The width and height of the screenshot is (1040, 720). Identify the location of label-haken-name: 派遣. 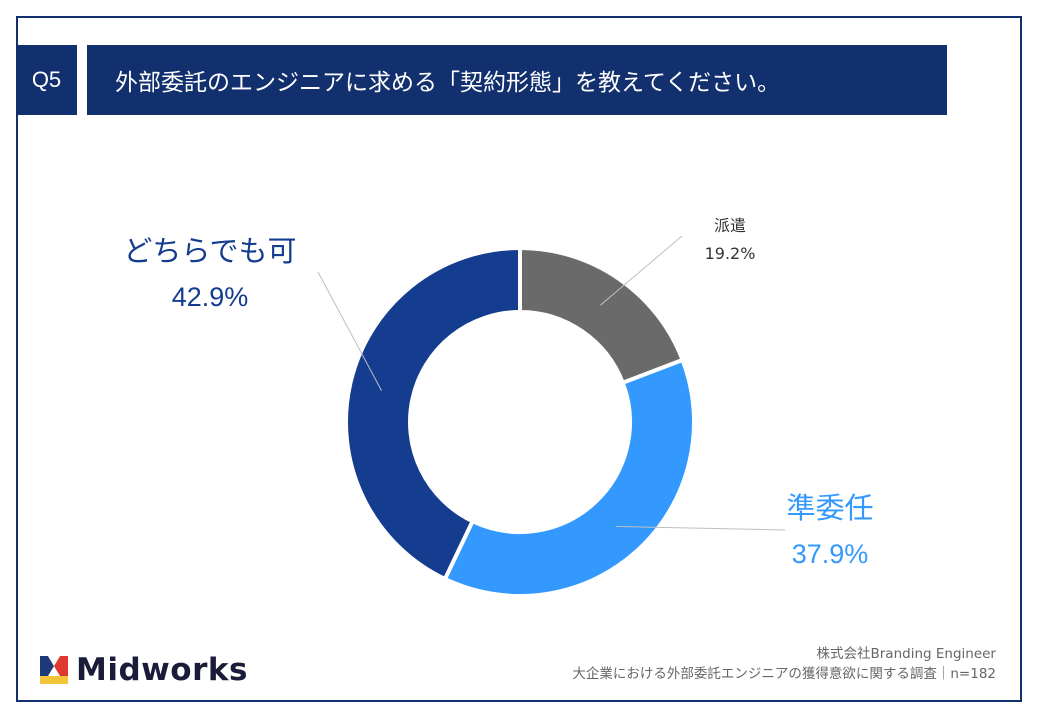
(729, 225).